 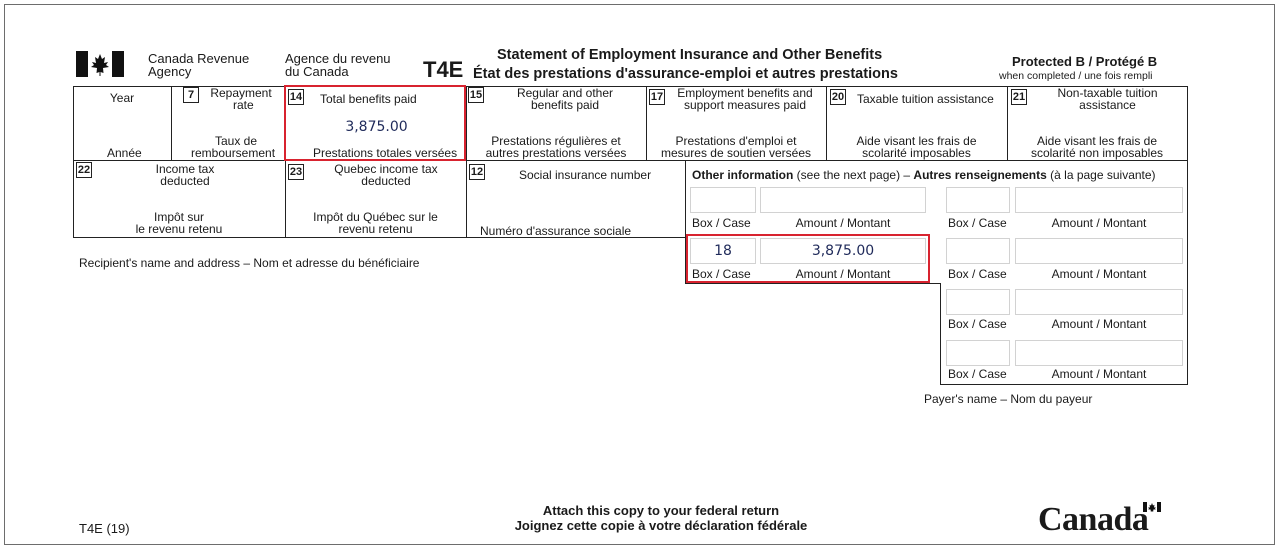 I want to click on box-23-label-en-1: Quebec income tax, so click(x=386, y=169).